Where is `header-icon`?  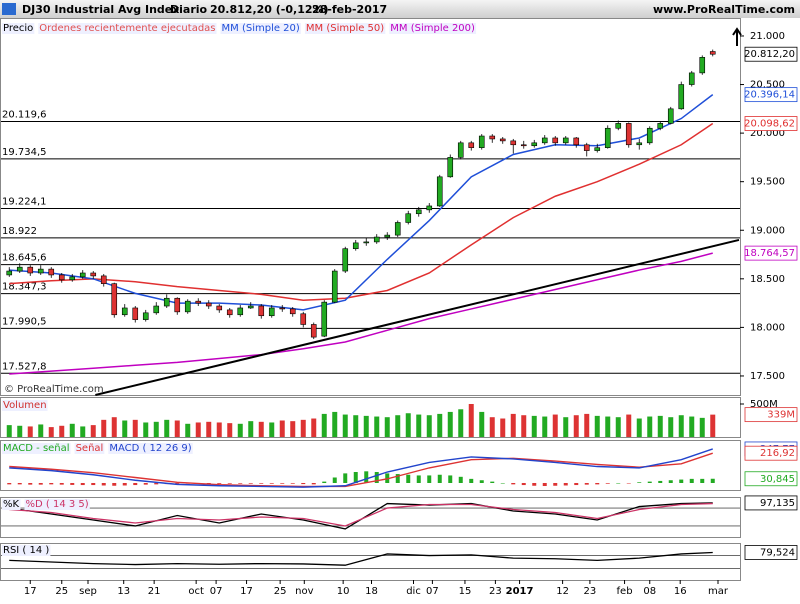 header-icon is located at coordinates (9, 9).